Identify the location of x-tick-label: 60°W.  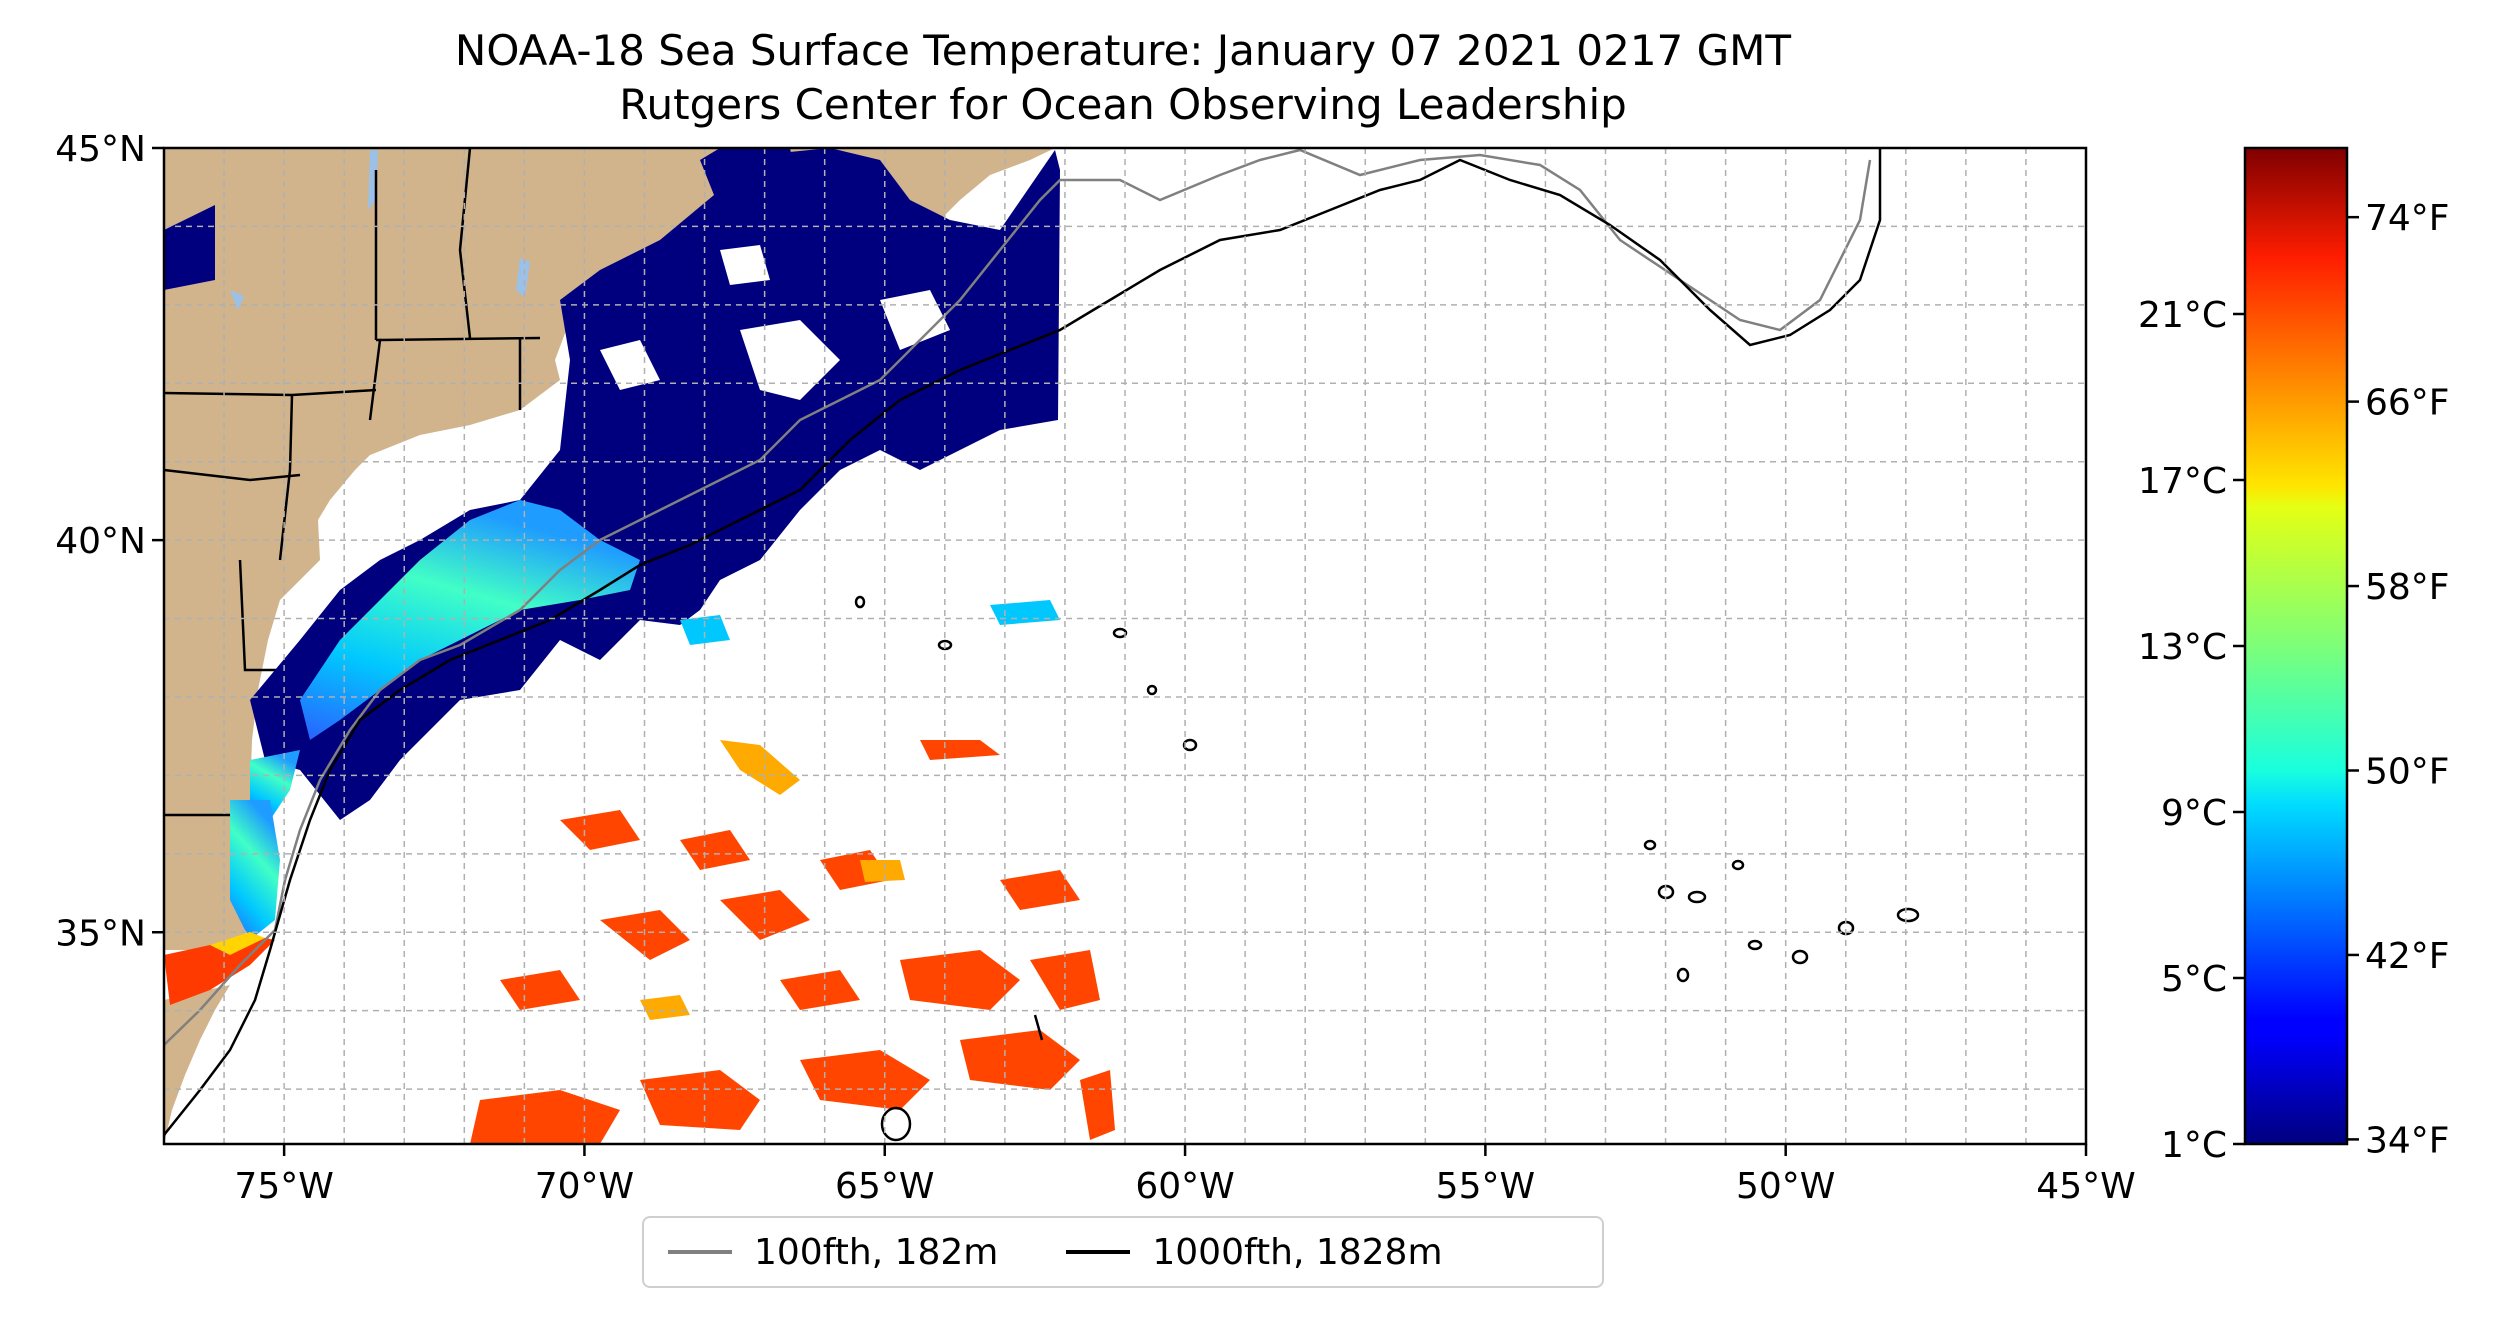
(1184, 1186).